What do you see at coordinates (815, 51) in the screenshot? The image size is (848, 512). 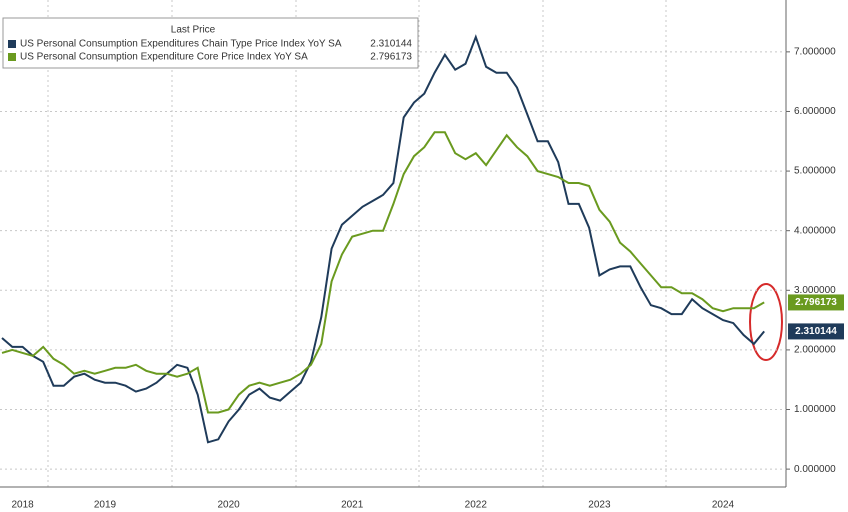 I see `y-tick-label: 7.000000` at bounding box center [815, 51].